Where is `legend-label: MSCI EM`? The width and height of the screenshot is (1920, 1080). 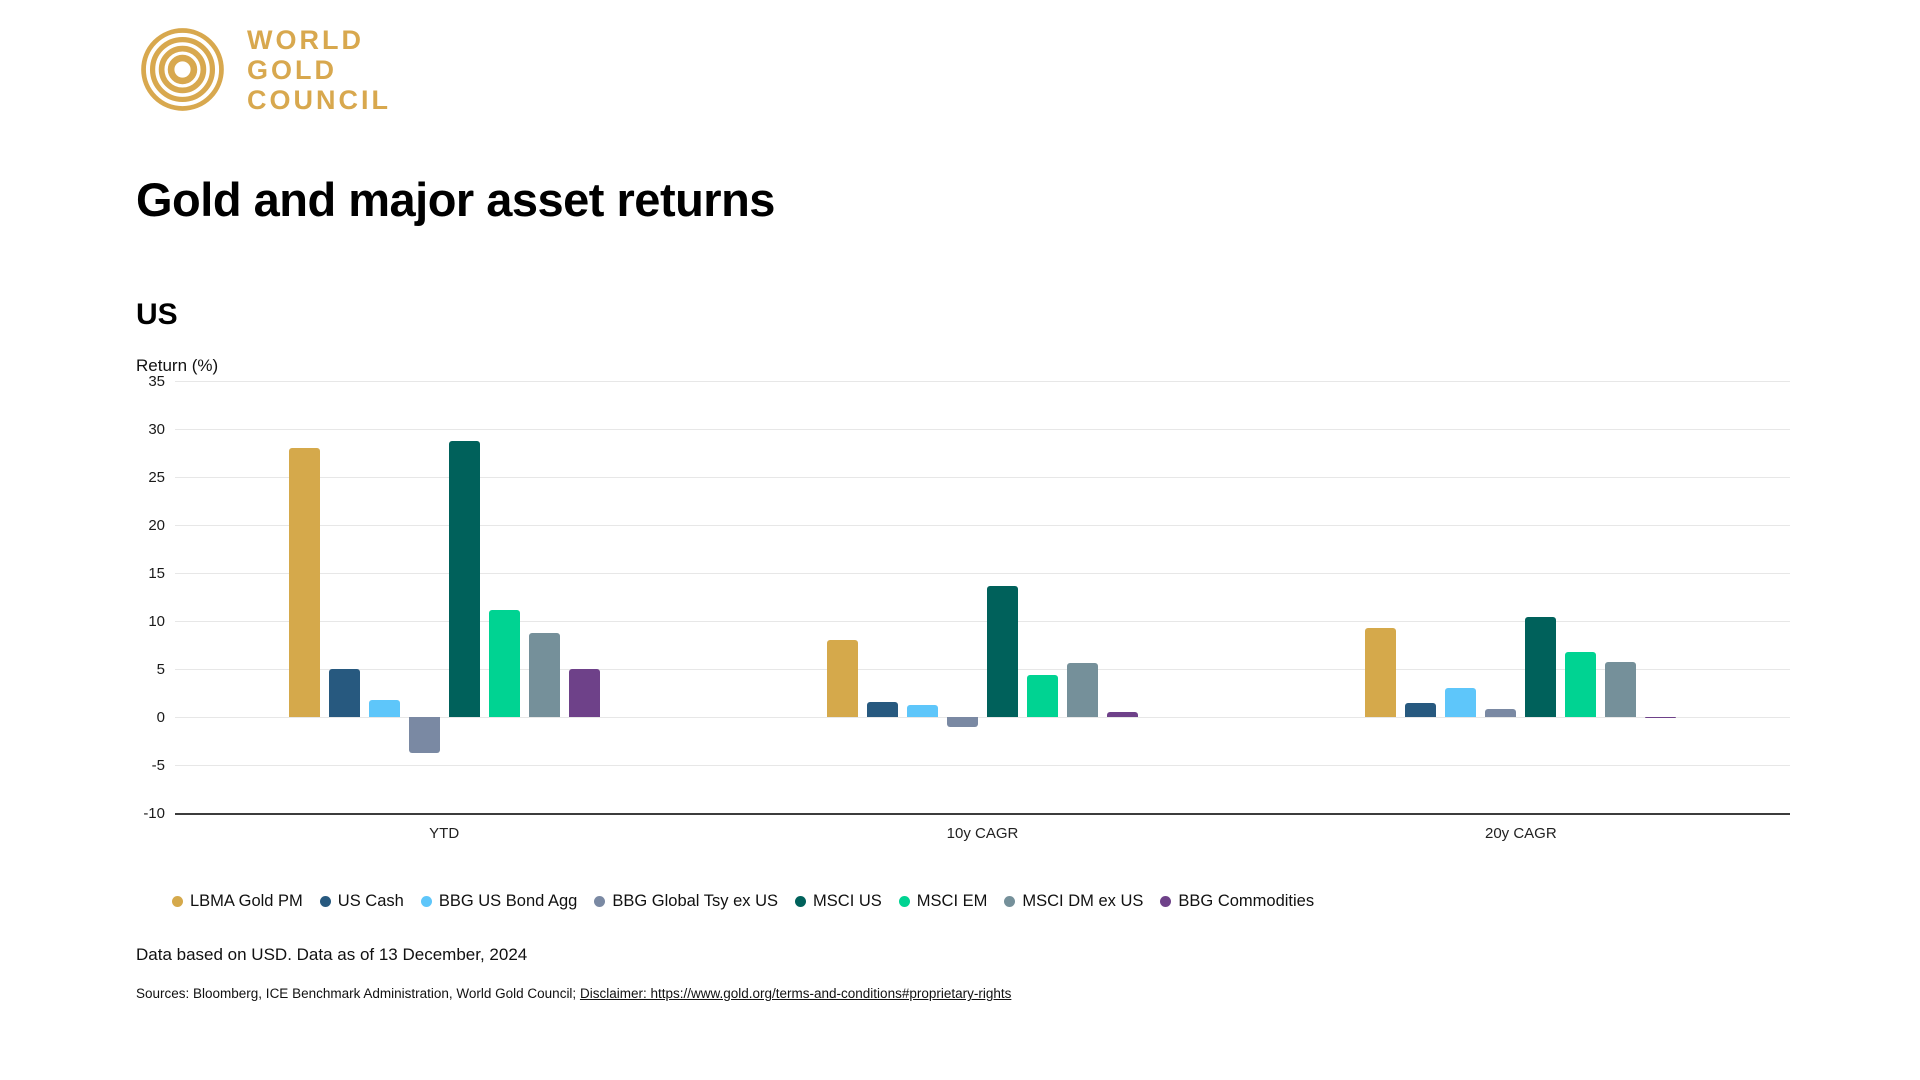 legend-label: MSCI EM is located at coordinates (952, 901).